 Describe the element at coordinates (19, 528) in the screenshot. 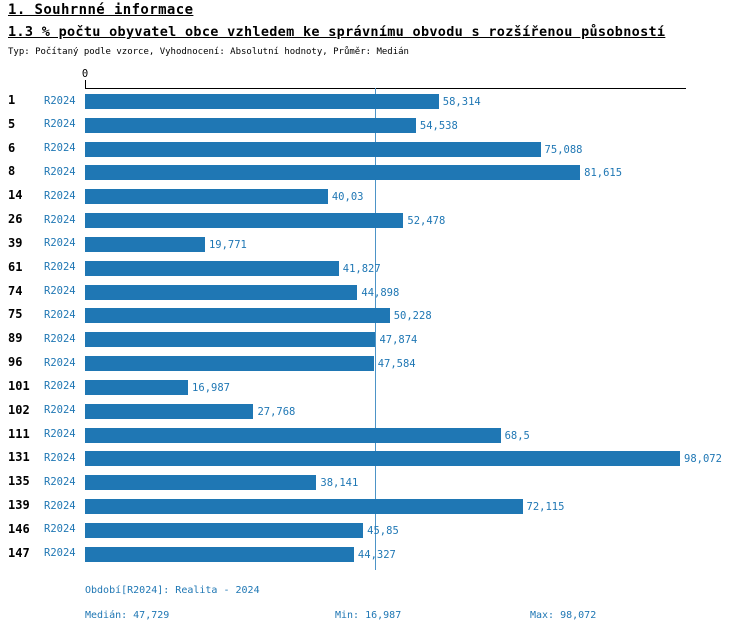

I see `row-id-label: 146` at that location.